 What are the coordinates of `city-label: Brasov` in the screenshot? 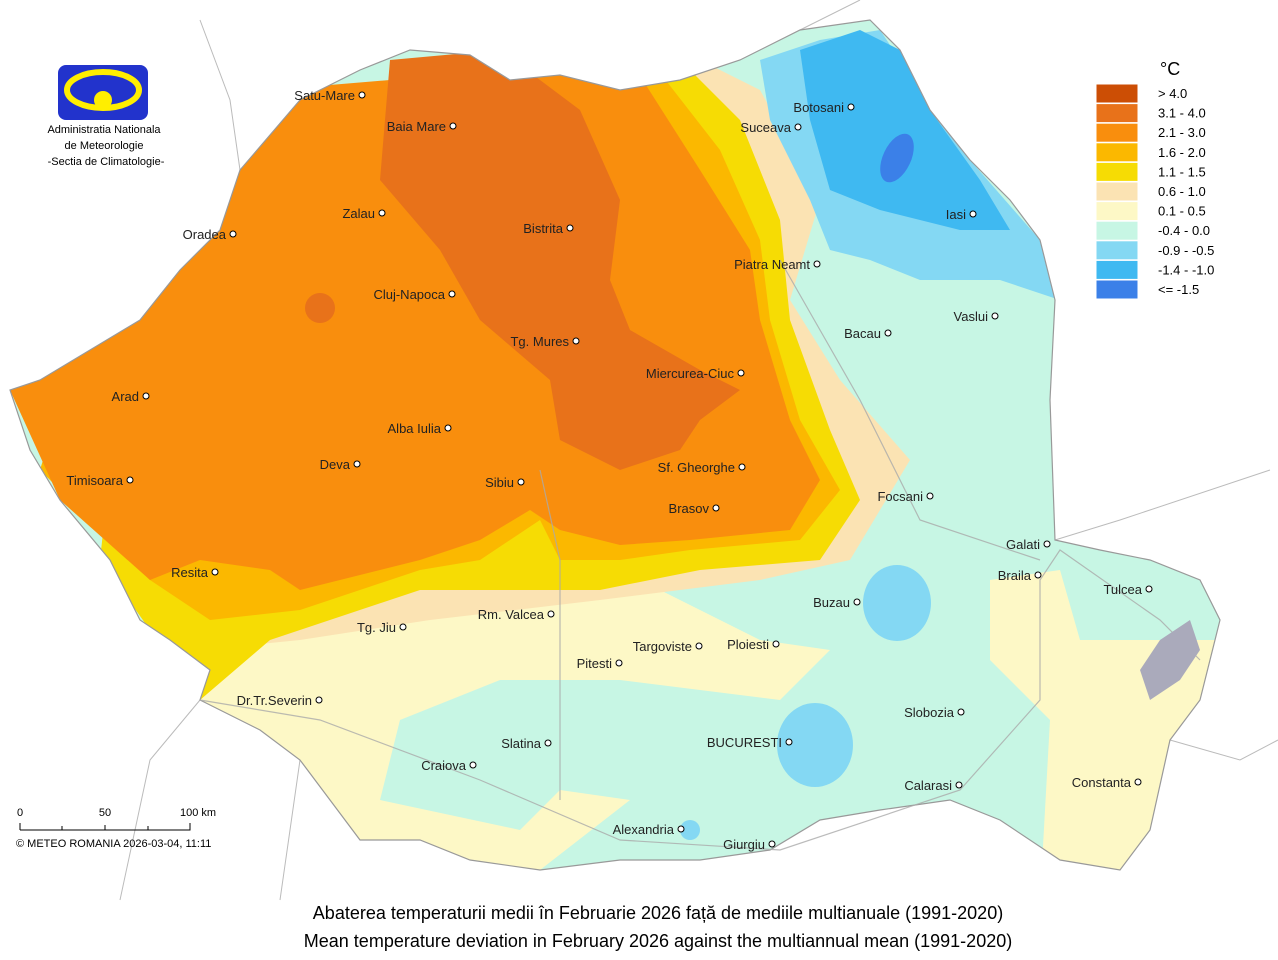 It's located at (689, 508).